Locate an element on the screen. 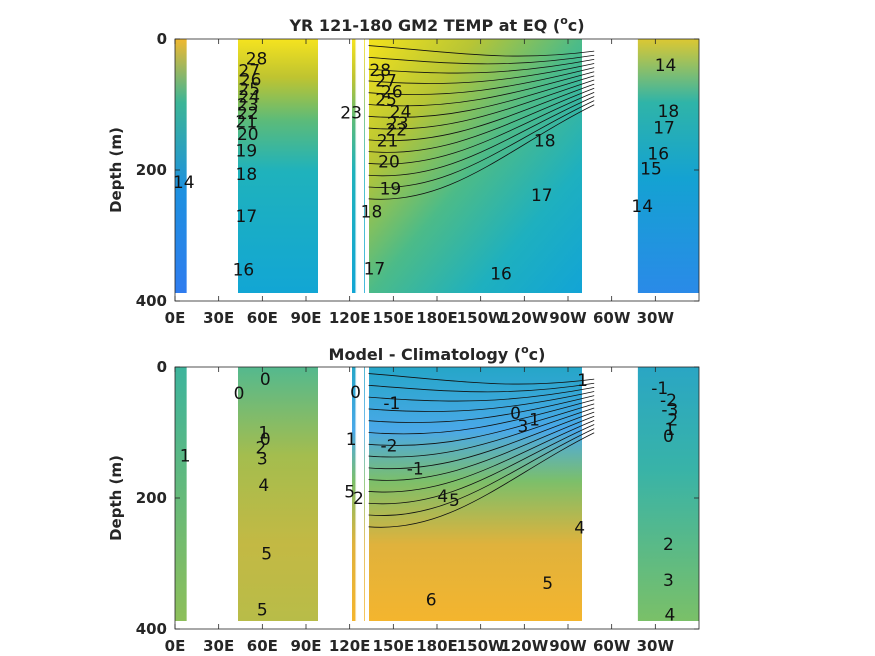  x-tick-label: 60E is located at coordinates (262, 646).